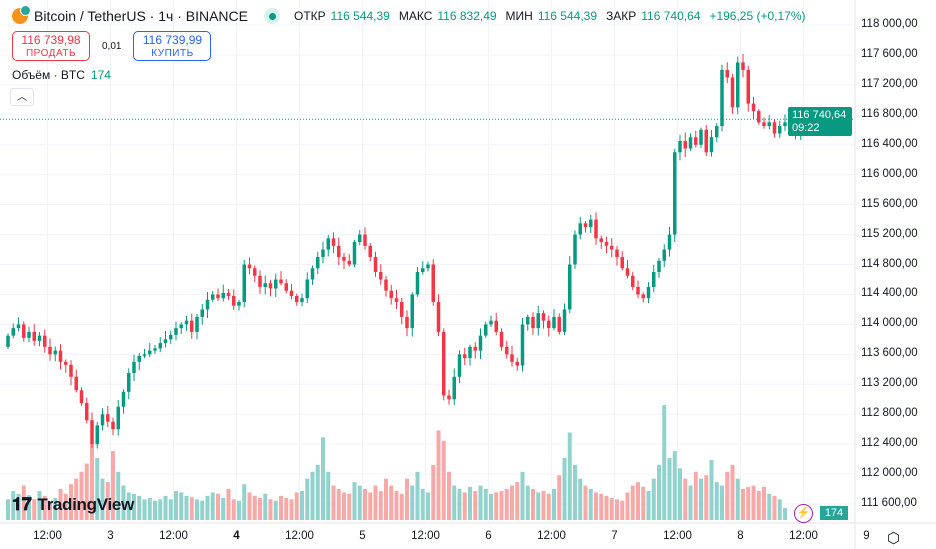 The width and height of the screenshot is (936, 549). What do you see at coordinates (22, 97) in the screenshot?
I see `collapse-legend-button: ︿` at bounding box center [22, 97].